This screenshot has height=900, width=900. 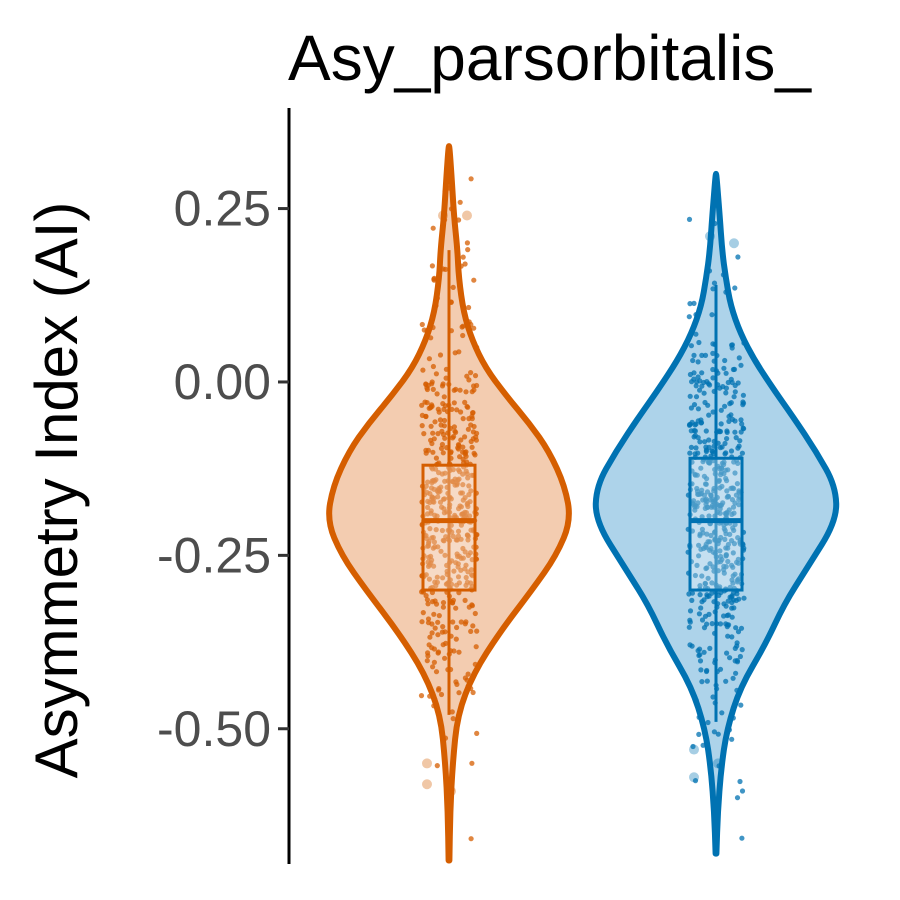 I want to click on chart-title: Asy_parsorbitalis_, so click(x=550, y=58).